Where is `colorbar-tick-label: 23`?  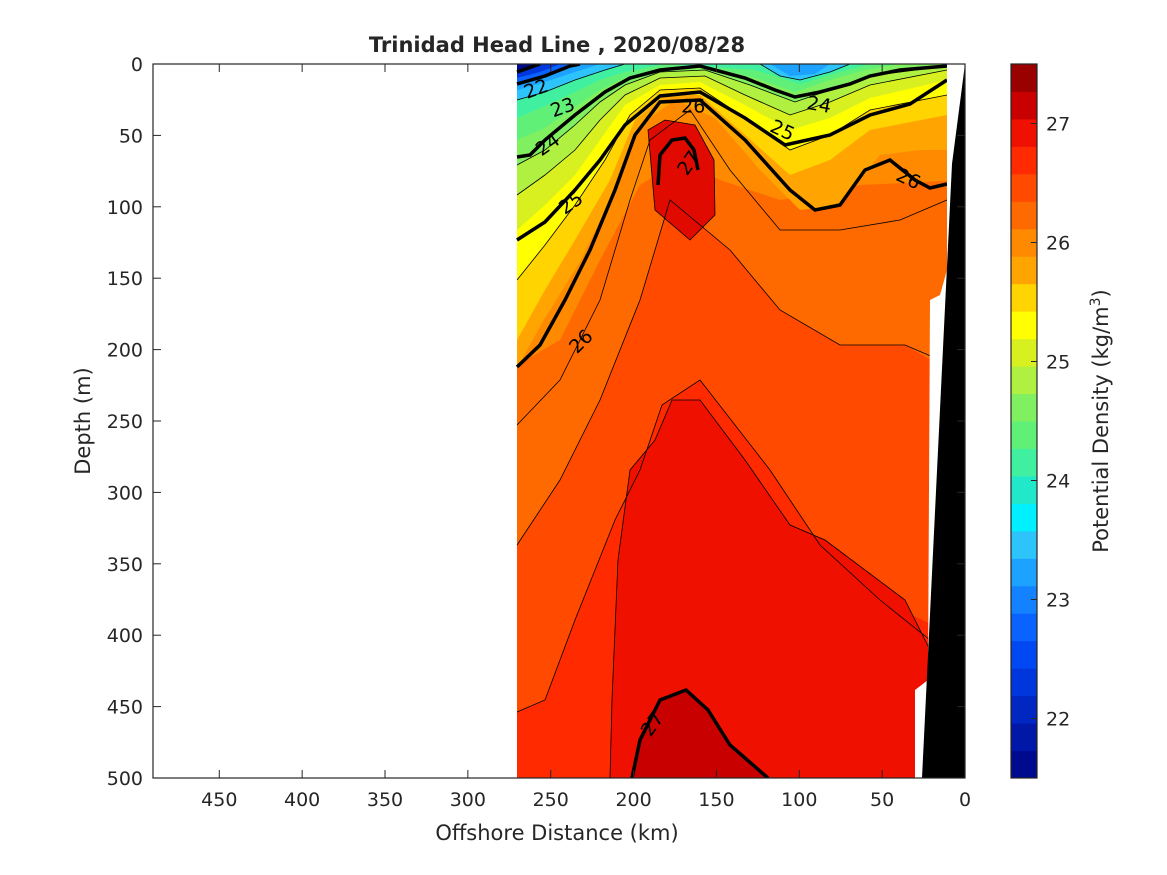
colorbar-tick-label: 23 is located at coordinates (1058, 601).